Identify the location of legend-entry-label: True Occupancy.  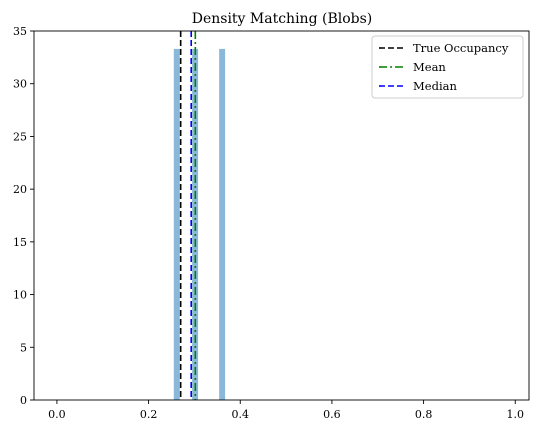
(461, 48).